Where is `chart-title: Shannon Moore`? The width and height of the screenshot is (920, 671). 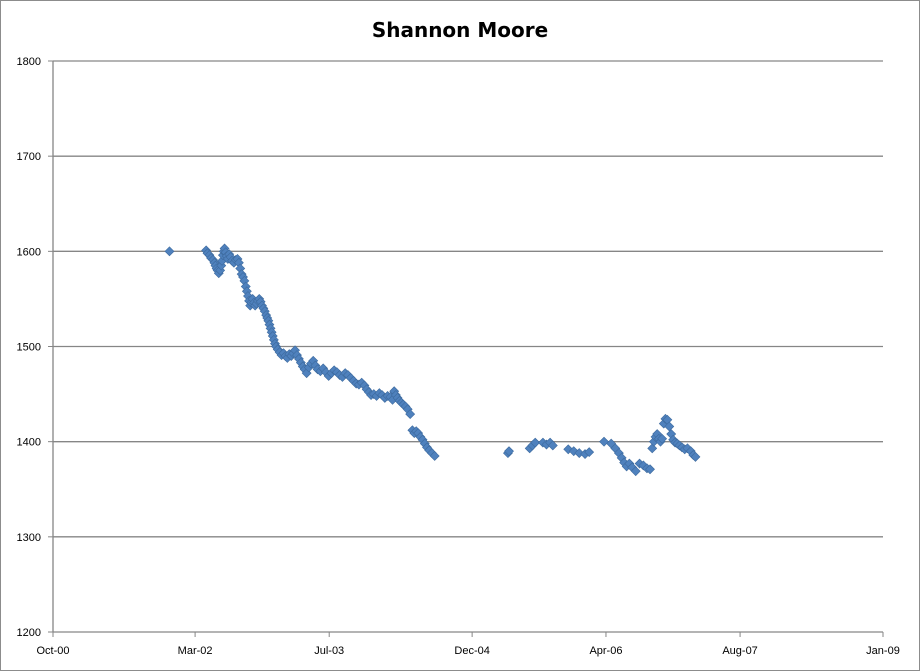
chart-title: Shannon Moore is located at coordinates (460, 30).